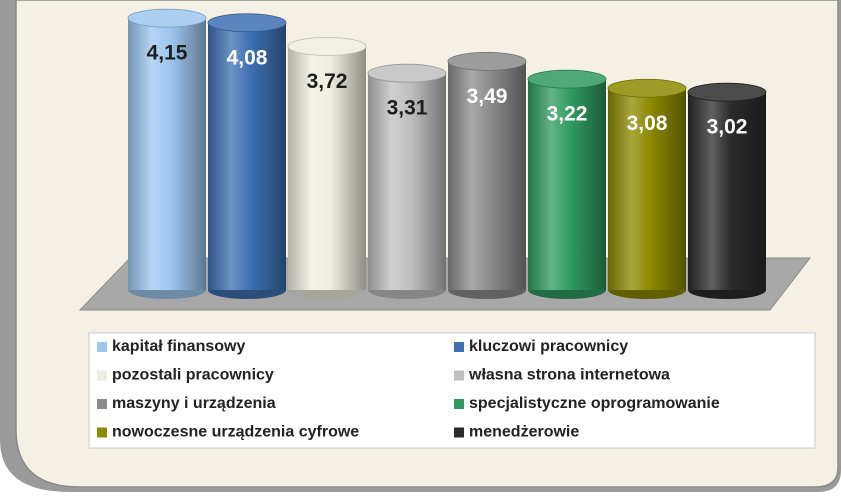  Describe the element at coordinates (247, 57) in the screenshot. I see `value-label: 4,08` at that location.